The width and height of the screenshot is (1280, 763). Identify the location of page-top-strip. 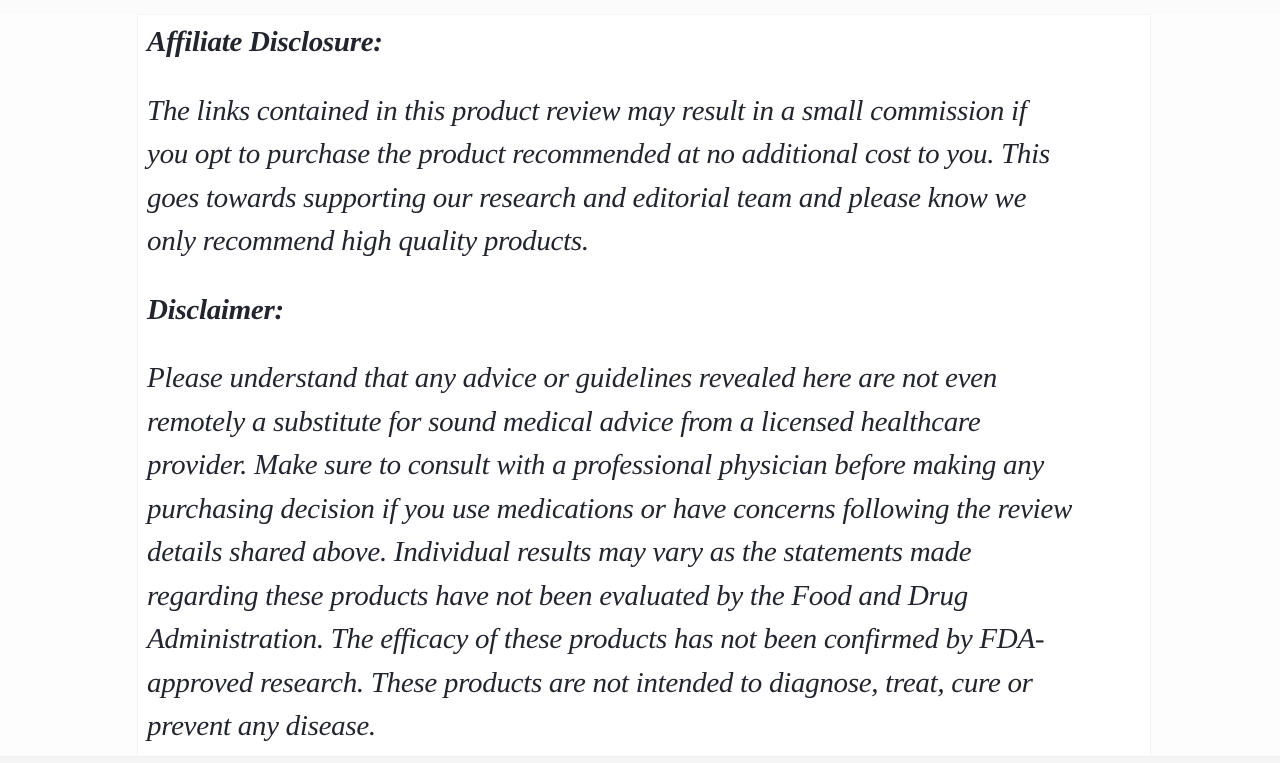
(640, 7).